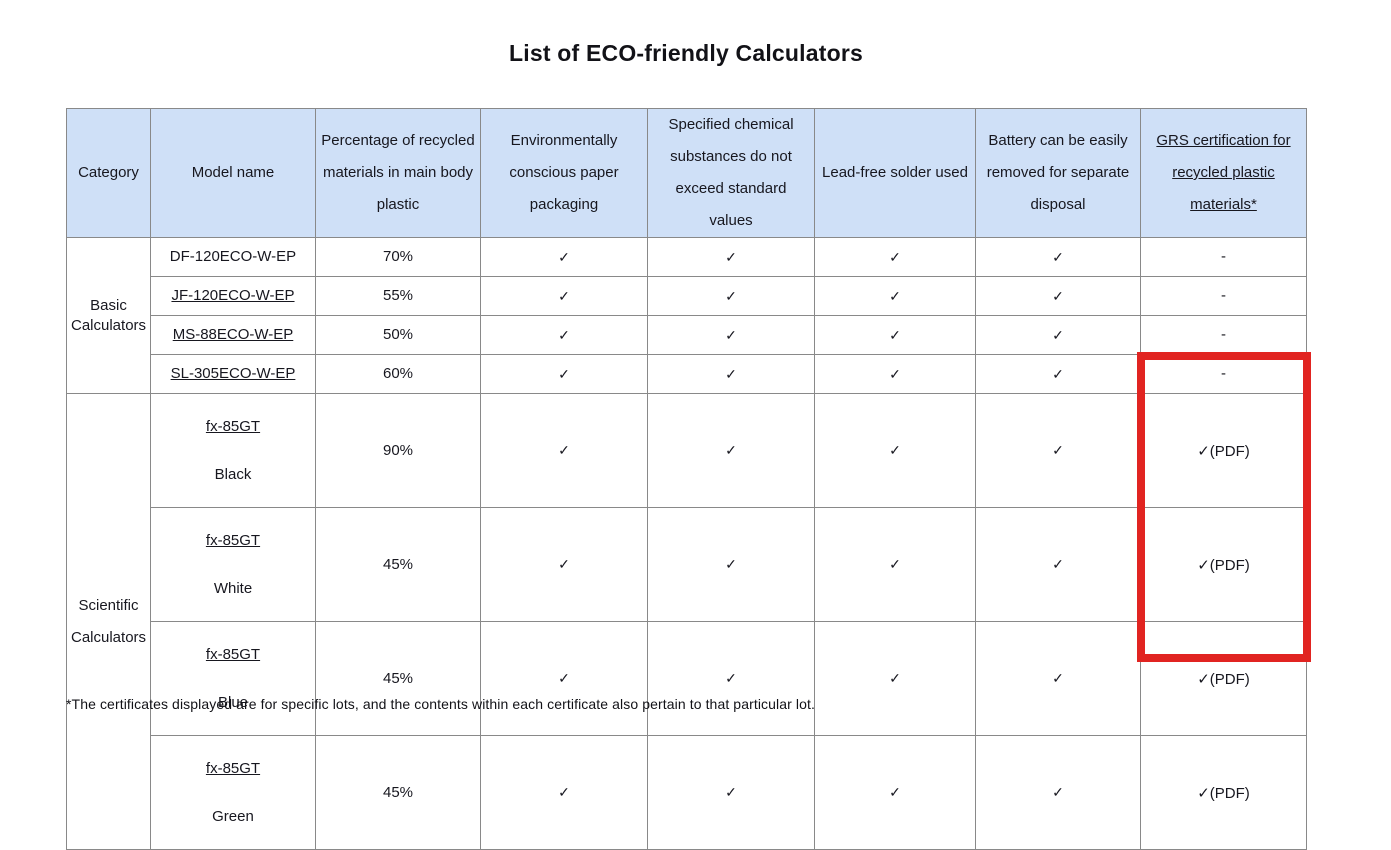 Image resolution: width=1391 pixels, height=850 pixels. Describe the element at coordinates (685, 53) in the screenshot. I see `page-title: List of ECO-friendly Calculators` at that location.